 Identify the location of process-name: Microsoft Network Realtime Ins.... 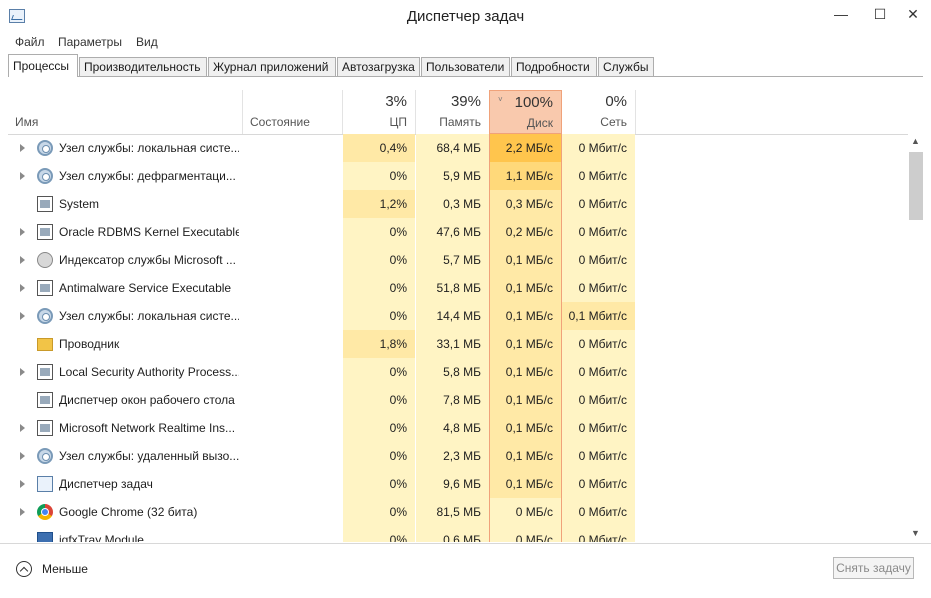
(147, 428).